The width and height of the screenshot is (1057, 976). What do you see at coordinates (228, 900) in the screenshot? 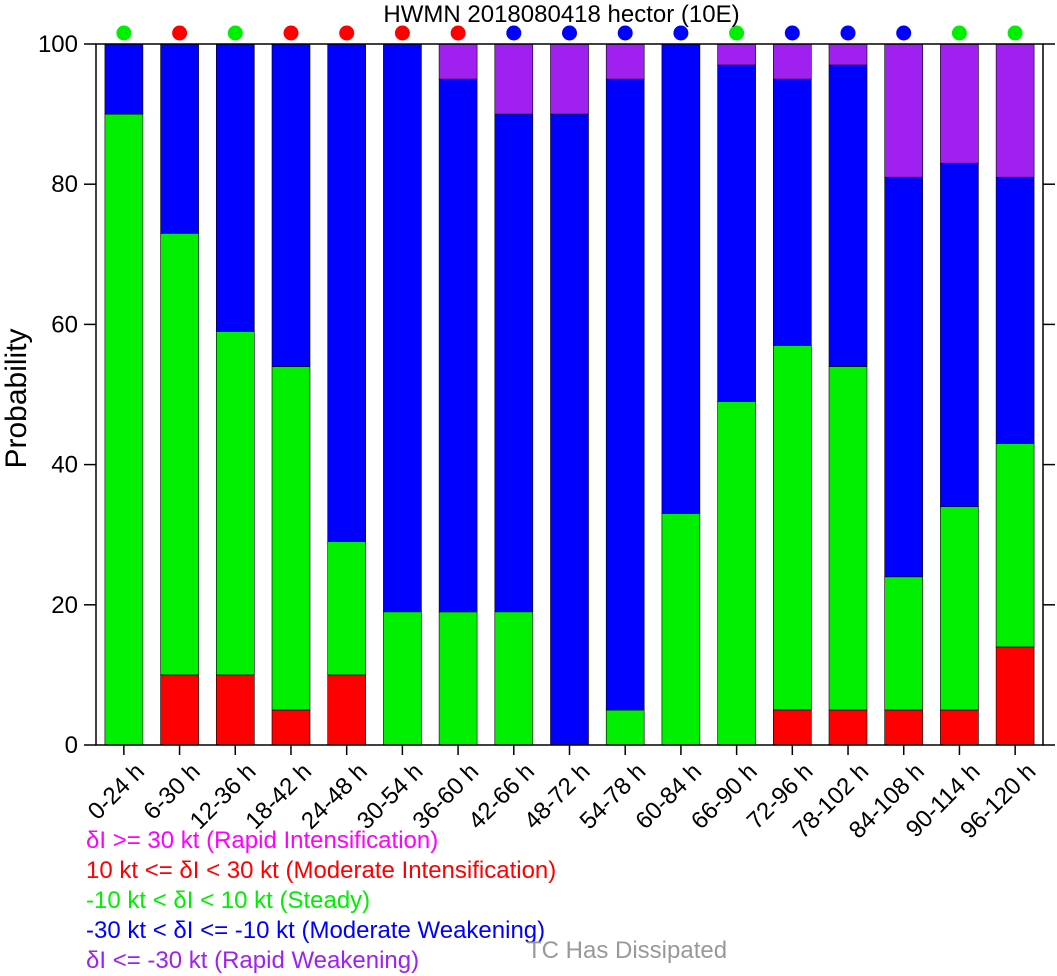
I see `legend-item-2: -10 kt < δI < 10 kt (Steady)` at bounding box center [228, 900].